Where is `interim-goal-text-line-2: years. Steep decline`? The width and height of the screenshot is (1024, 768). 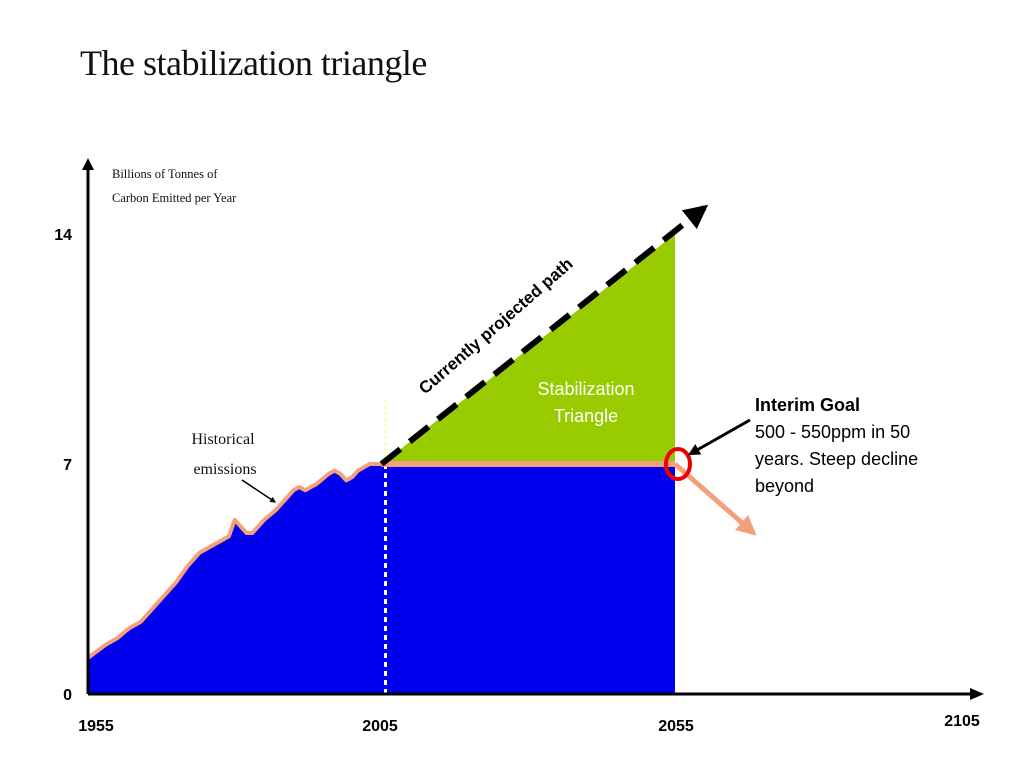 interim-goal-text-line-2: years. Steep decline is located at coordinates (836, 459).